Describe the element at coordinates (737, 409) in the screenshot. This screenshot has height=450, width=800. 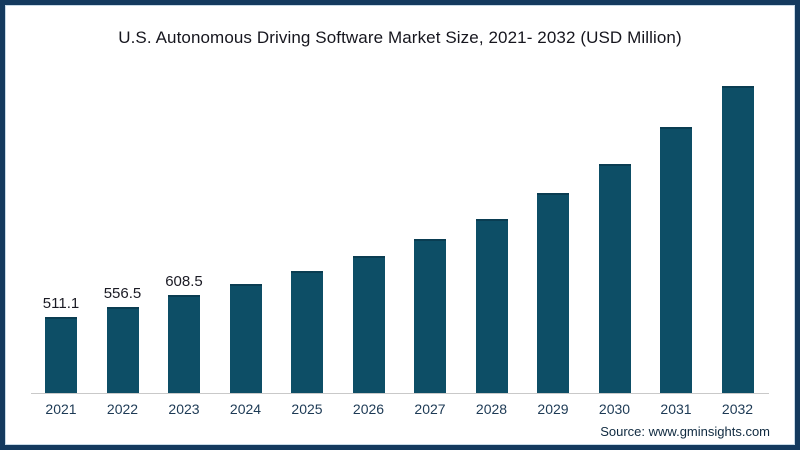
I see `x-tick-label-2032: 2032` at that location.